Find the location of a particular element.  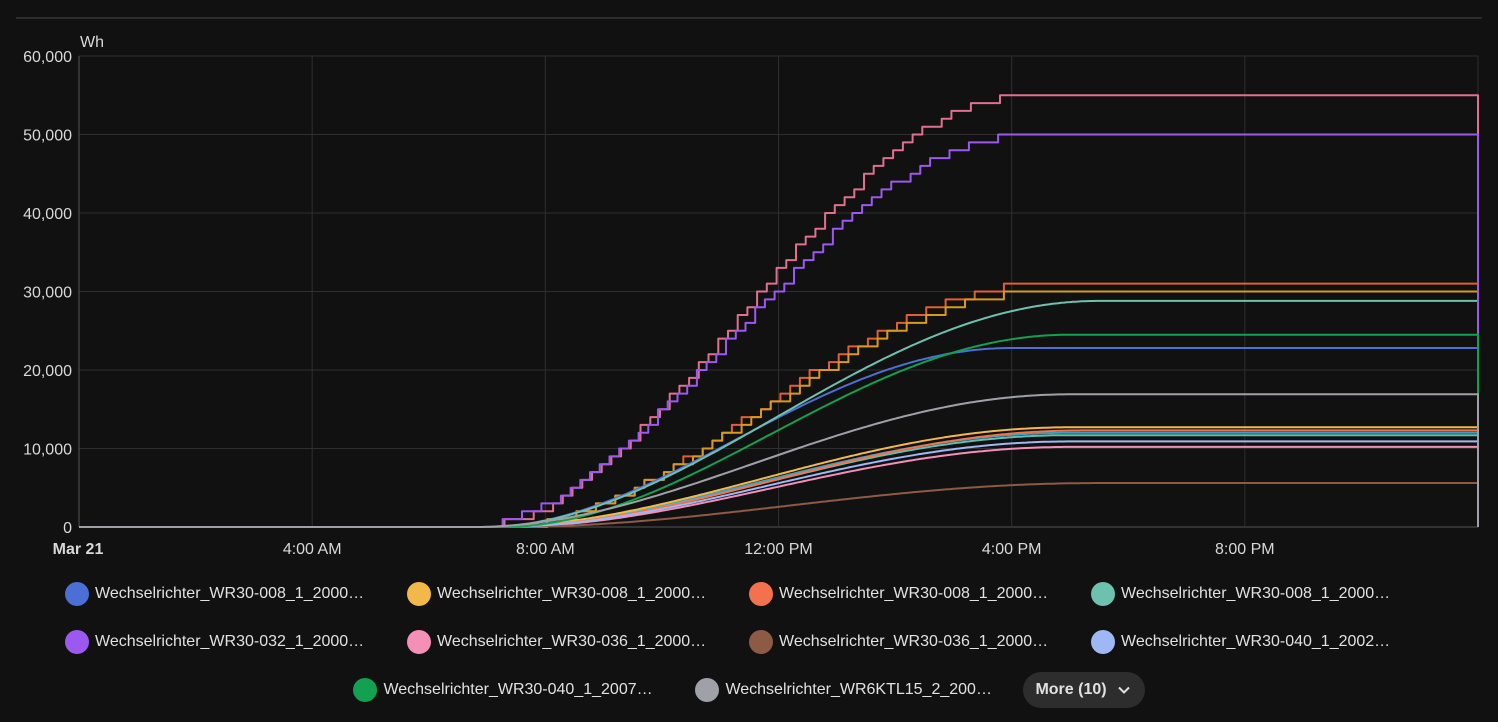

y-tick-label: 10,000 is located at coordinates (47, 450).